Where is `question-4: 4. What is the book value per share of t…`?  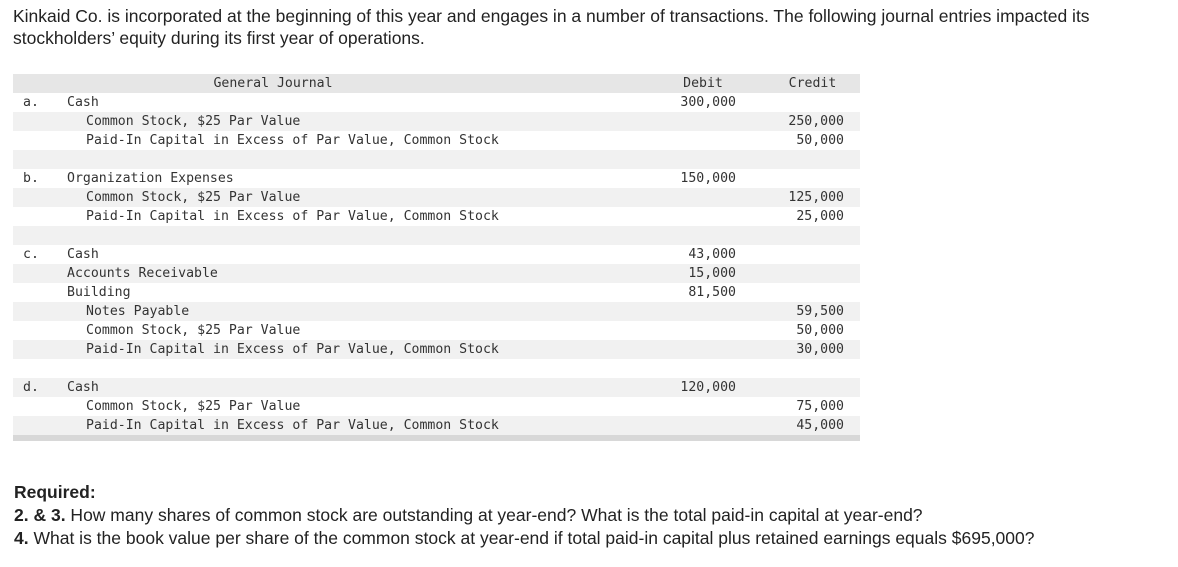
question-4: 4. What is the book value per share of t… is located at coordinates (594, 538).